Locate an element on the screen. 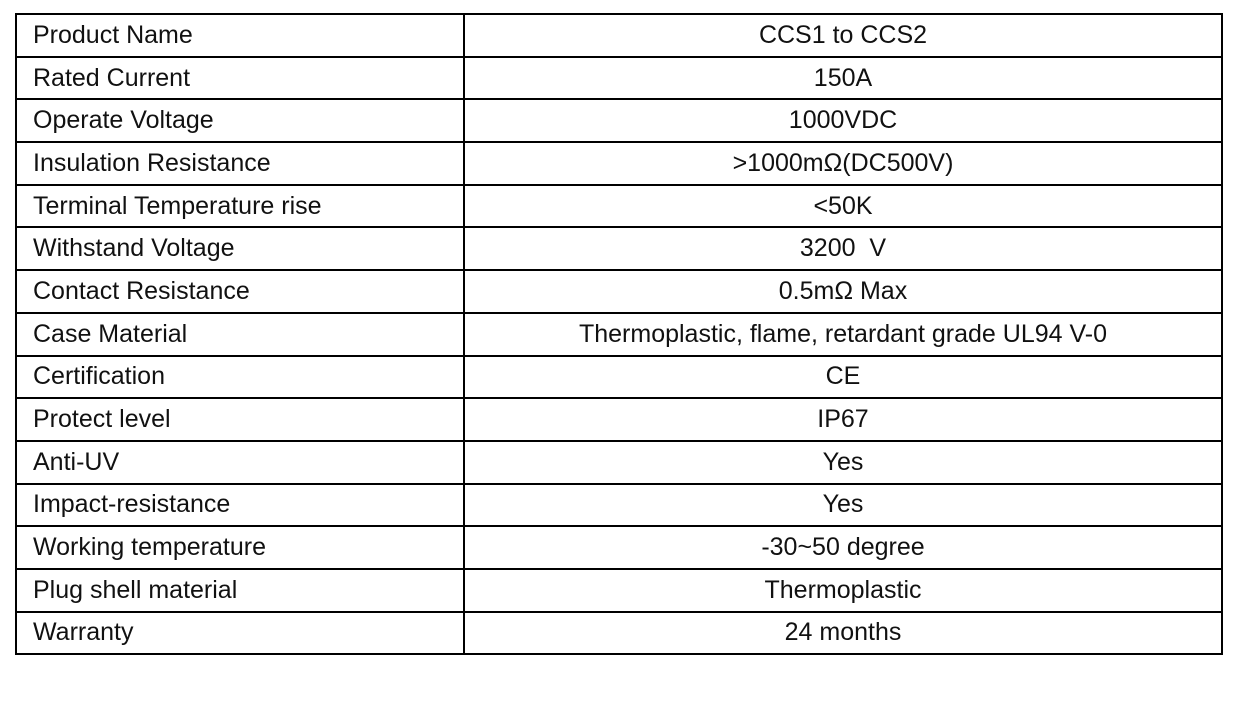 This screenshot has height=704, width=1244. spec-name: Insulation Resistance is located at coordinates (240, 163).